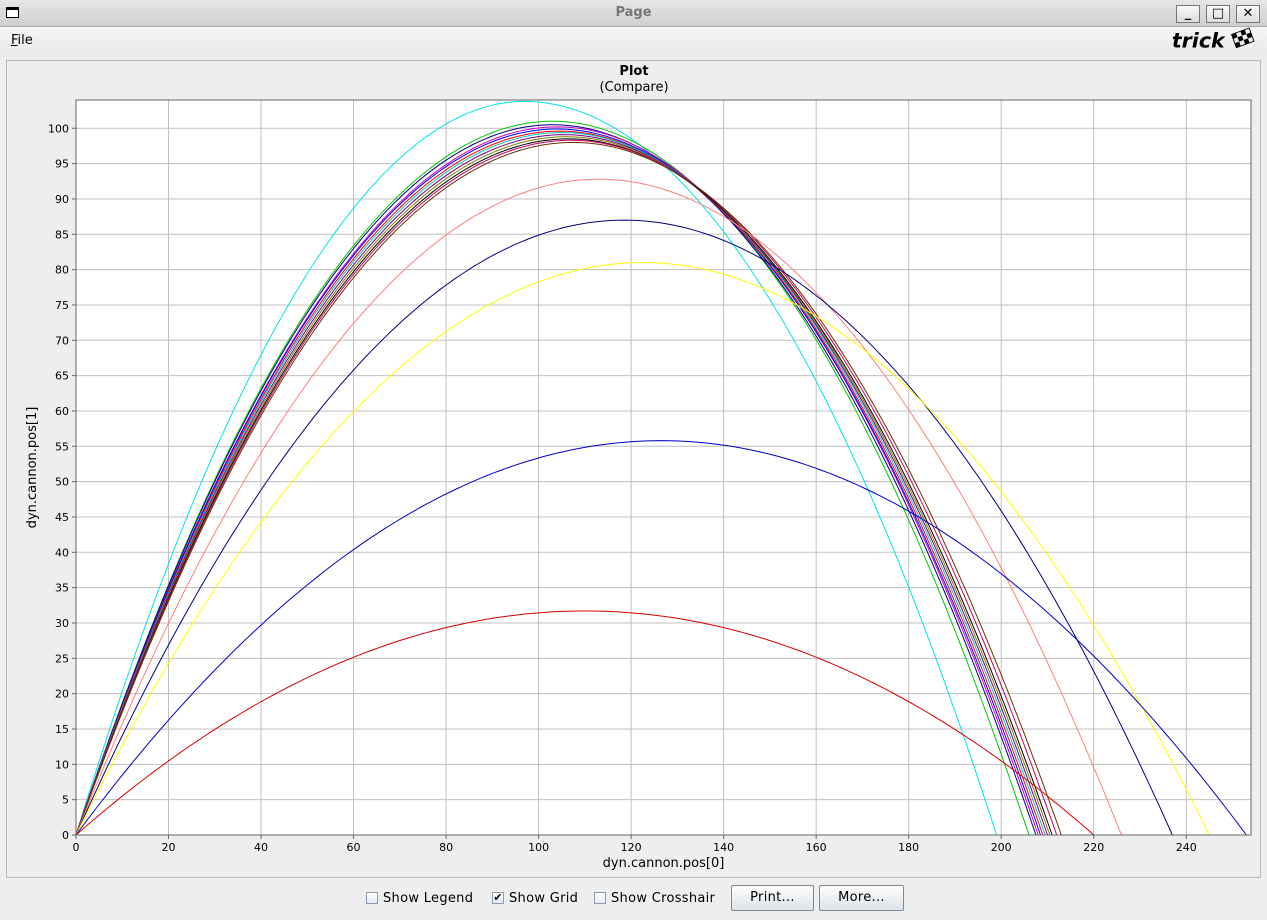 The height and width of the screenshot is (920, 1267). Describe the element at coordinates (76, 847) in the screenshot. I see `x-tick-label: 0` at that location.